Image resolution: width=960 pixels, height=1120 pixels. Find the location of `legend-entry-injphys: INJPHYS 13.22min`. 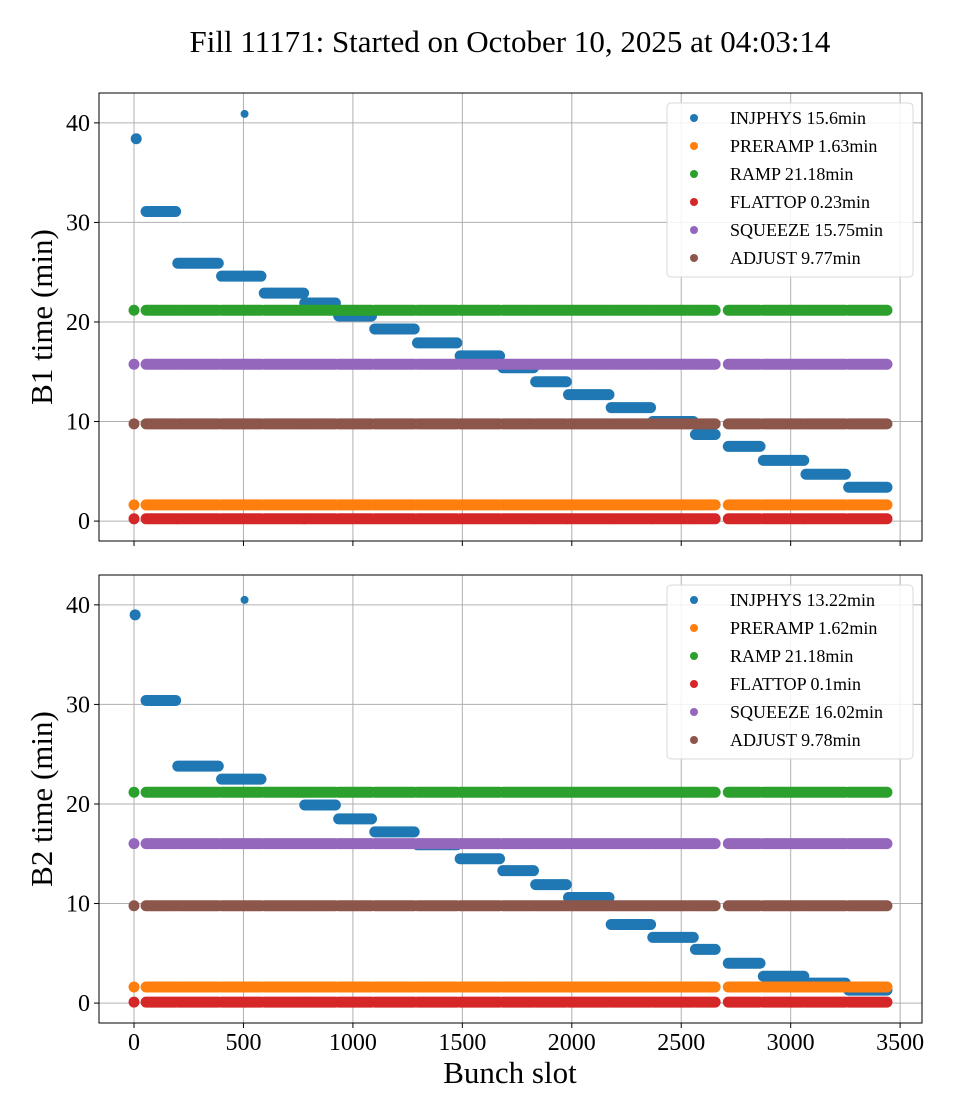

legend-entry-injphys: INJPHYS 13.22min is located at coordinates (802, 600).